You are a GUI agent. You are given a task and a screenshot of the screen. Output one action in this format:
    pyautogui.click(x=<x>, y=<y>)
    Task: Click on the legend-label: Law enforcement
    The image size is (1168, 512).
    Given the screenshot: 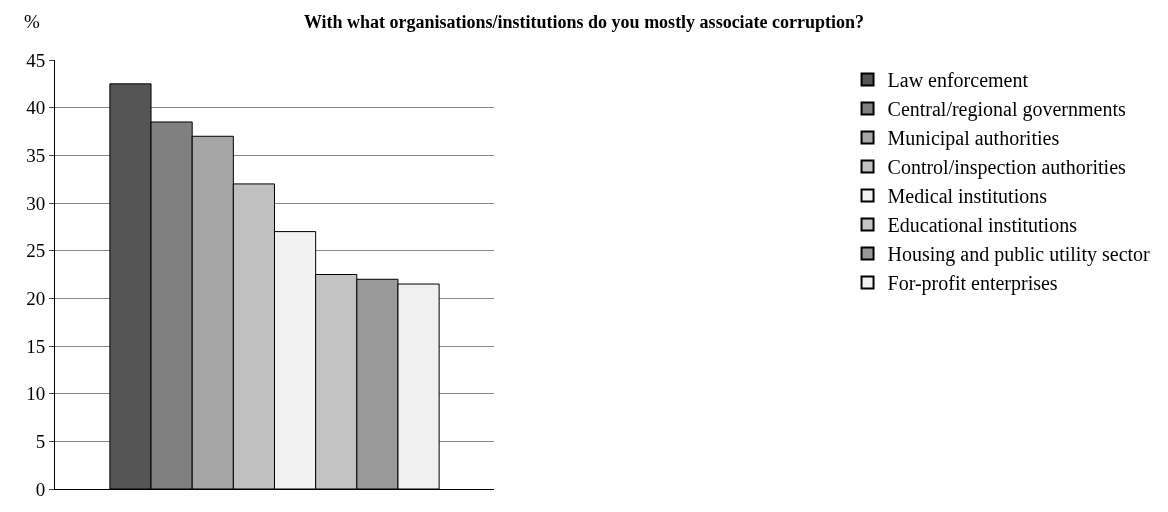 What is the action you would take?
    pyautogui.click(x=958, y=80)
    